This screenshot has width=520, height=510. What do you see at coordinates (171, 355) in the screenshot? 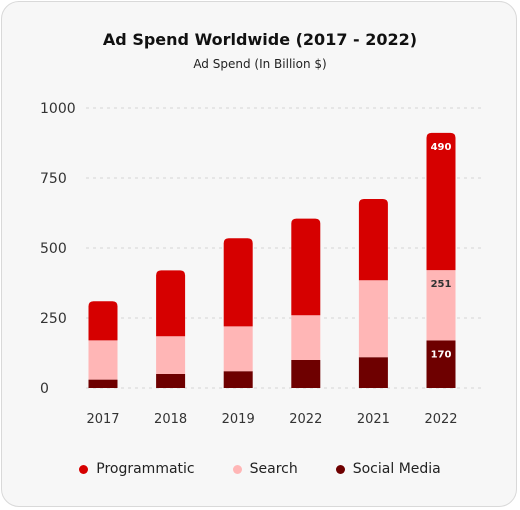
I see `bar-2018-1-search` at bounding box center [171, 355].